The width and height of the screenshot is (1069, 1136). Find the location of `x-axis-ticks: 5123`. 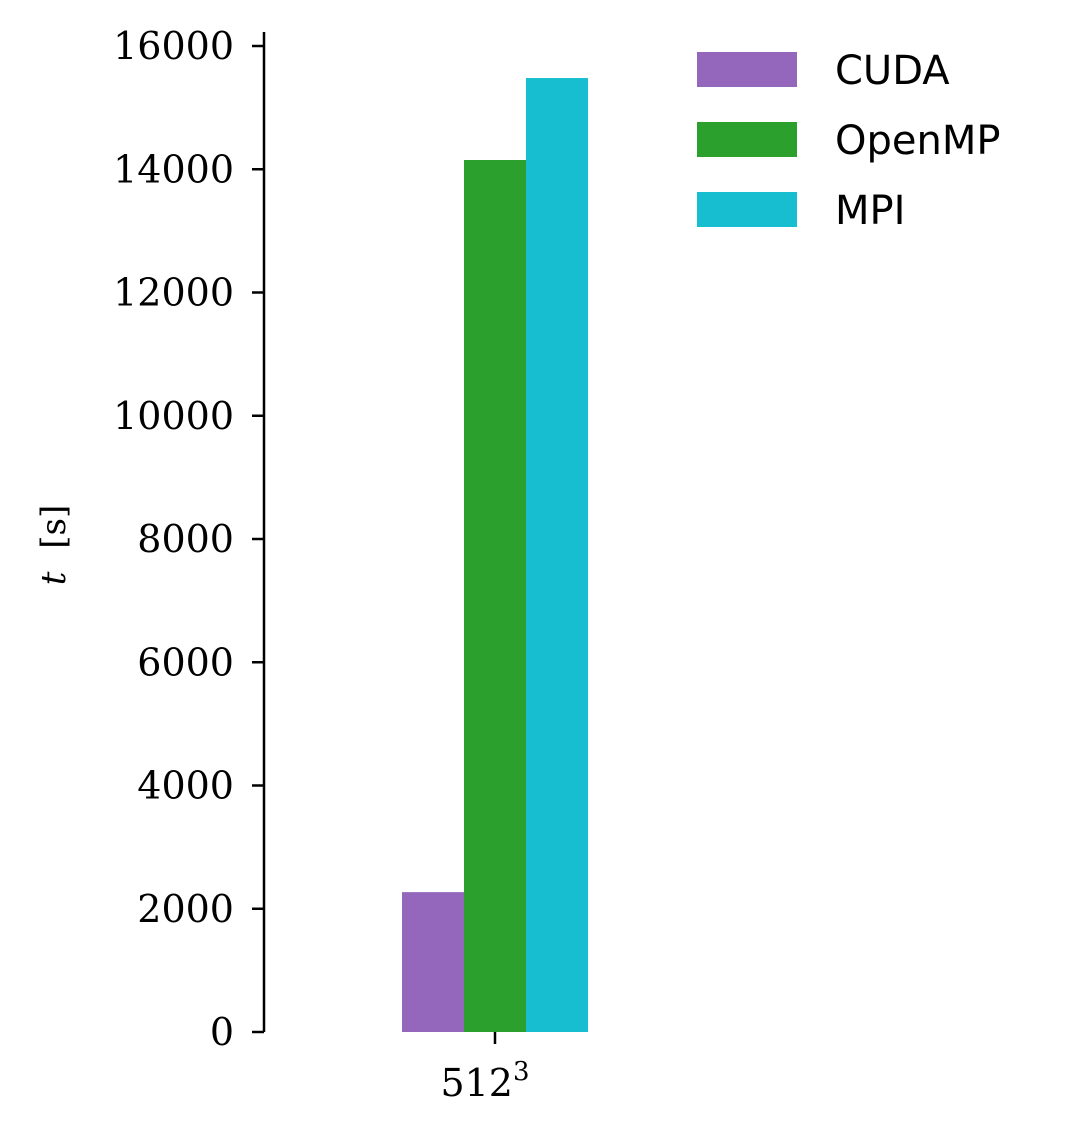

x-axis-ticks: 5123 is located at coordinates (485, 1068).